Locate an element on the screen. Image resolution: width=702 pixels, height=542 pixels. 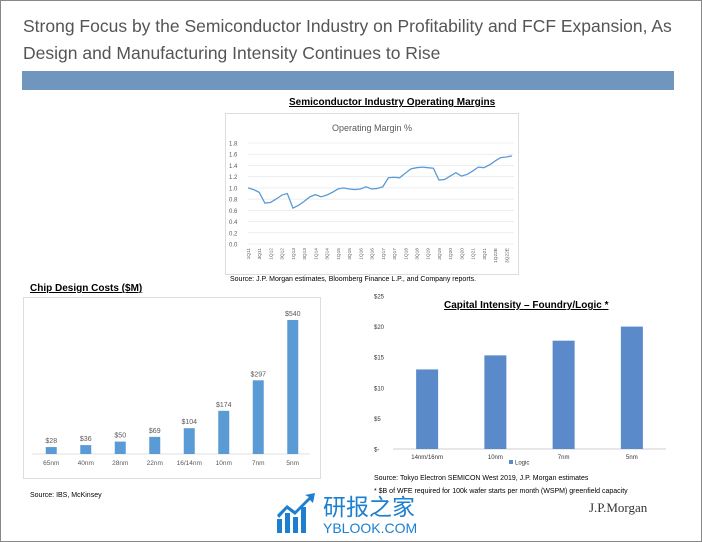
data-label: $69 is located at coordinates (155, 431).